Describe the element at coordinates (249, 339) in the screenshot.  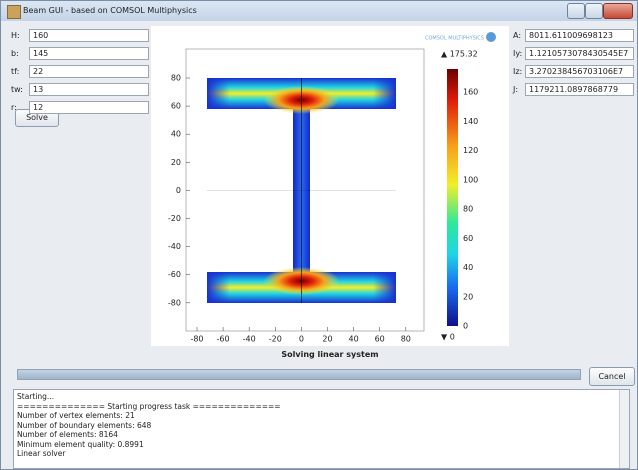
I see `x-tick-label: -40` at that location.